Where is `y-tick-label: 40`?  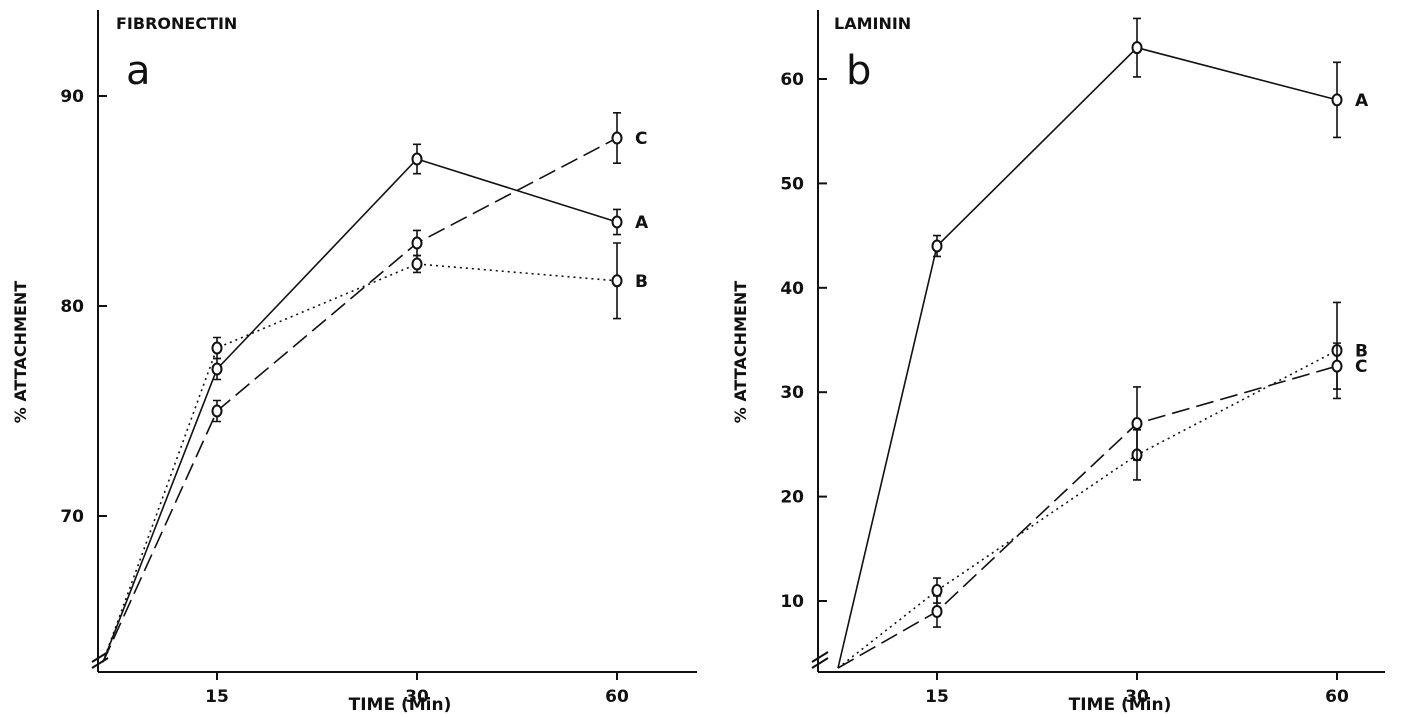 y-tick-label: 40 is located at coordinates (792, 289).